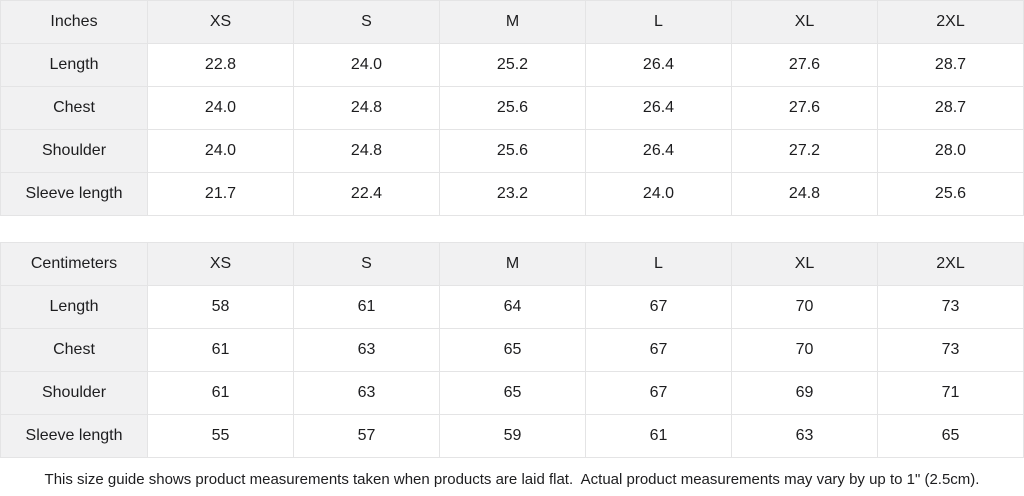 The width and height of the screenshot is (1024, 496). I want to click on measurement-value: 64, so click(512, 307).